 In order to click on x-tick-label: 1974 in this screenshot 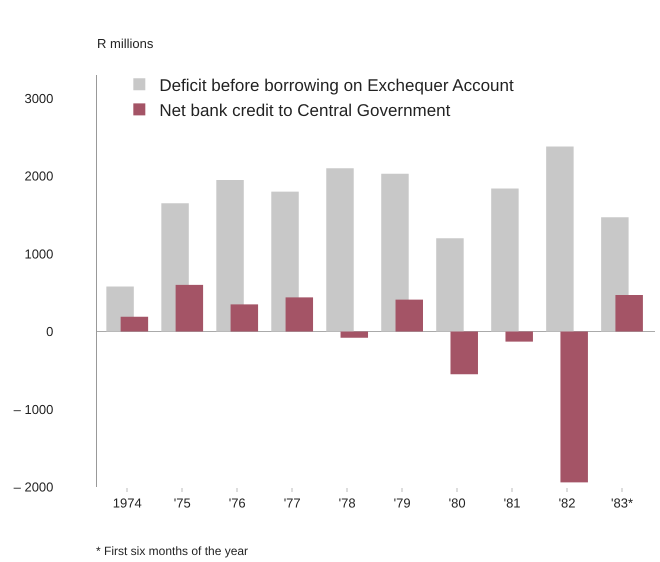, I will do `click(127, 503)`.